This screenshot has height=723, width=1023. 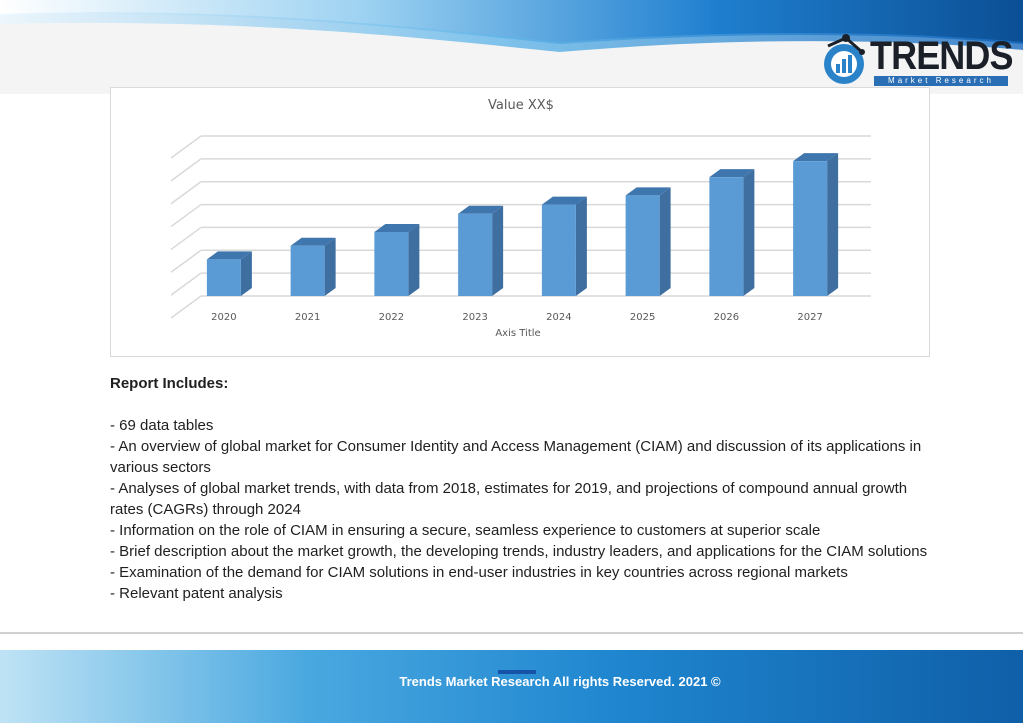 I want to click on report-item: - 69 data tables, so click(x=162, y=425).